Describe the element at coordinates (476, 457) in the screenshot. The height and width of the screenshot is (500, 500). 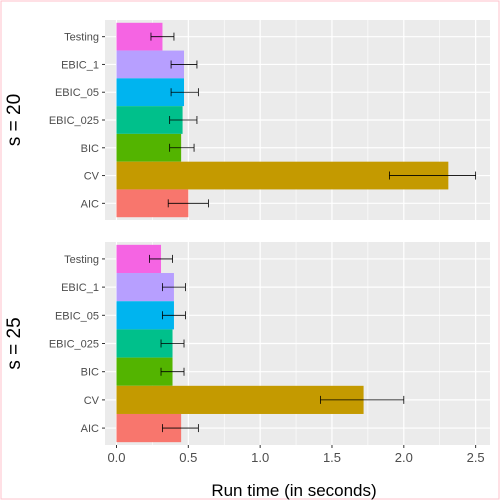
I see `x-tick-label: 2.5` at that location.